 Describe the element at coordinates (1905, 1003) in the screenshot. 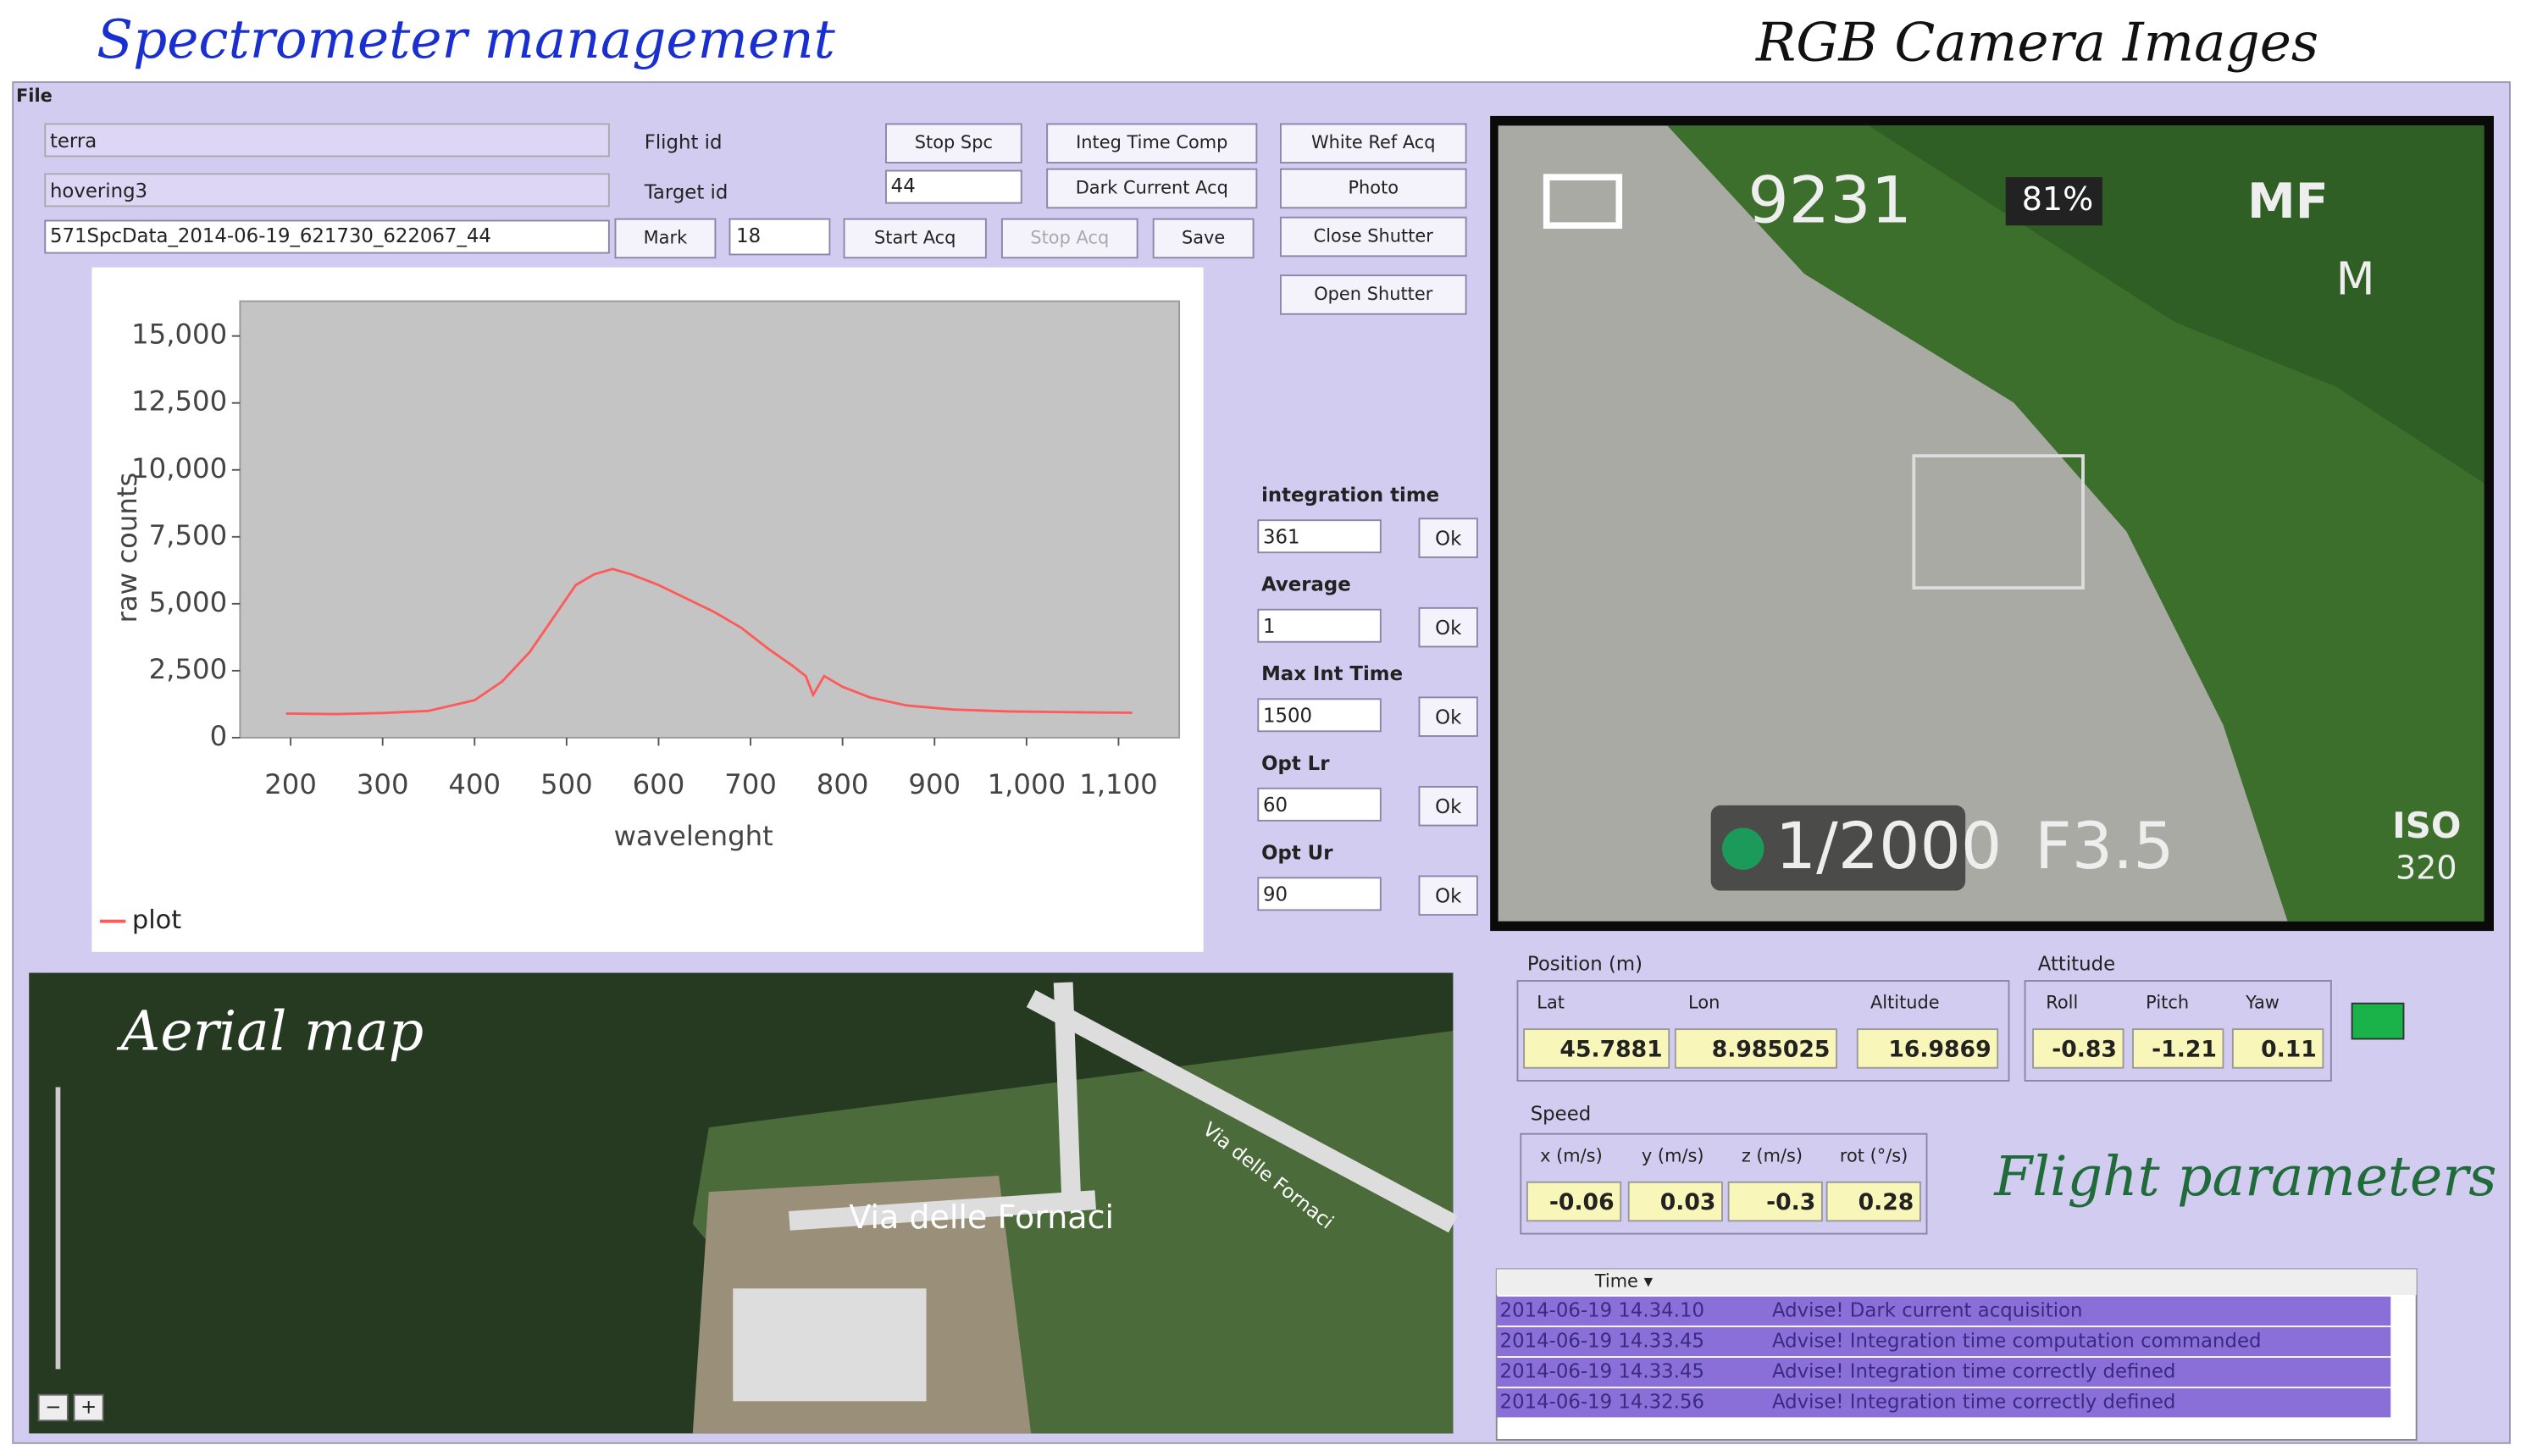

I see `param-label: Altitude` at that location.